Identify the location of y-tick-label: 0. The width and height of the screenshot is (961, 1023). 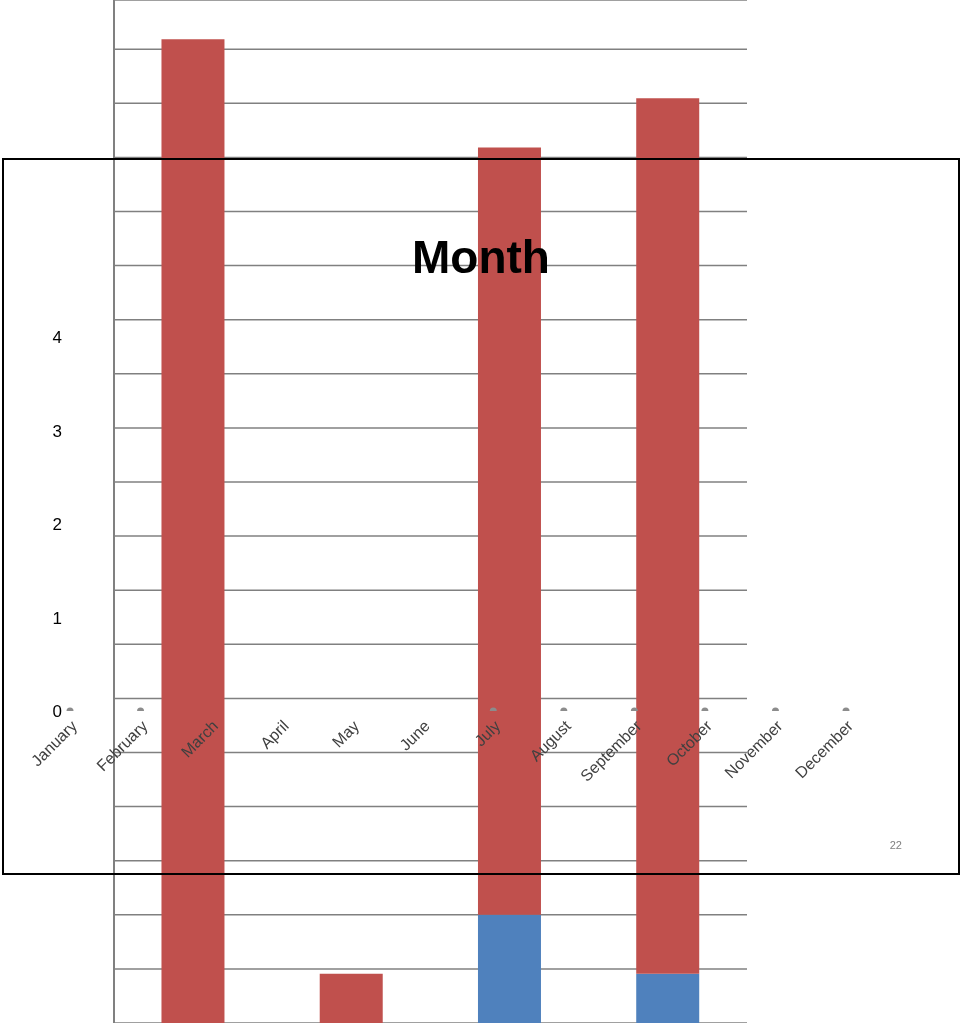
(57, 712).